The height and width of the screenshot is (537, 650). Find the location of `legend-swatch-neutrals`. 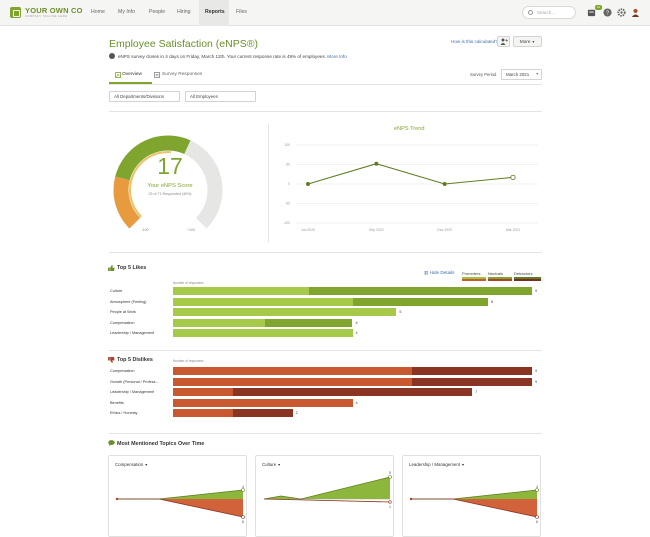

legend-swatch-neutrals is located at coordinates (500, 278).